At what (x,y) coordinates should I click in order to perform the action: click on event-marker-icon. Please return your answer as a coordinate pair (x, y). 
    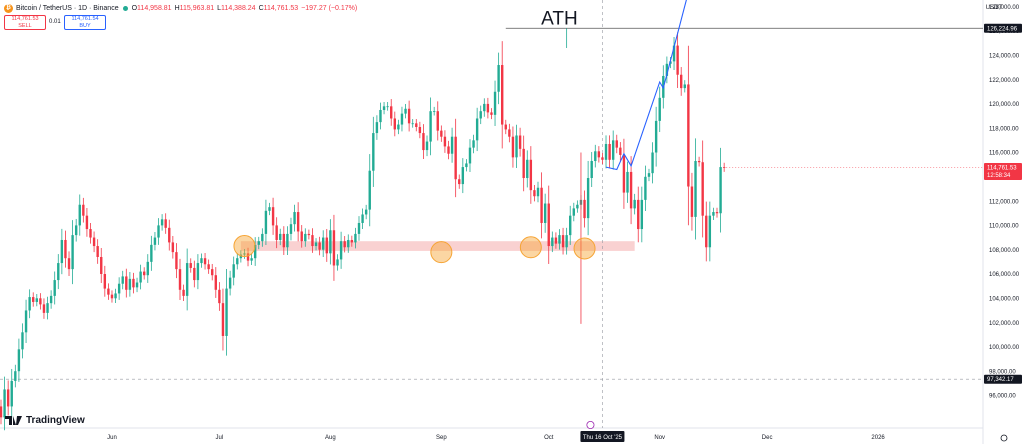
    Looking at the image, I should click on (590, 424).